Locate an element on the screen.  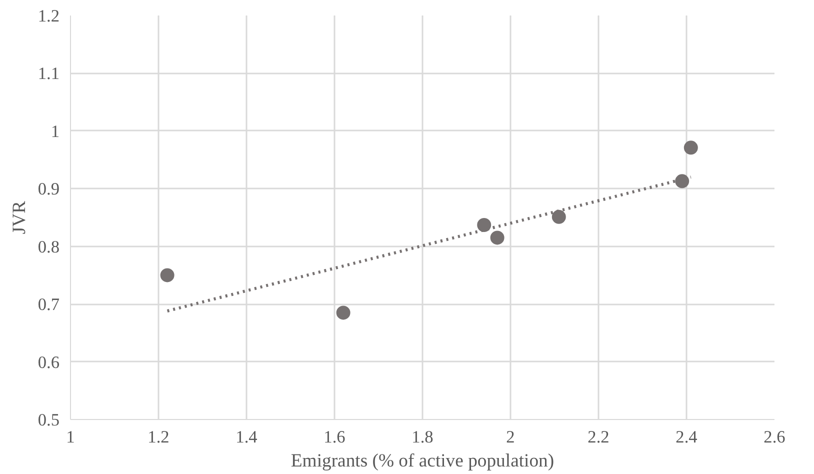
x-tick-label: 1.6 is located at coordinates (335, 437).